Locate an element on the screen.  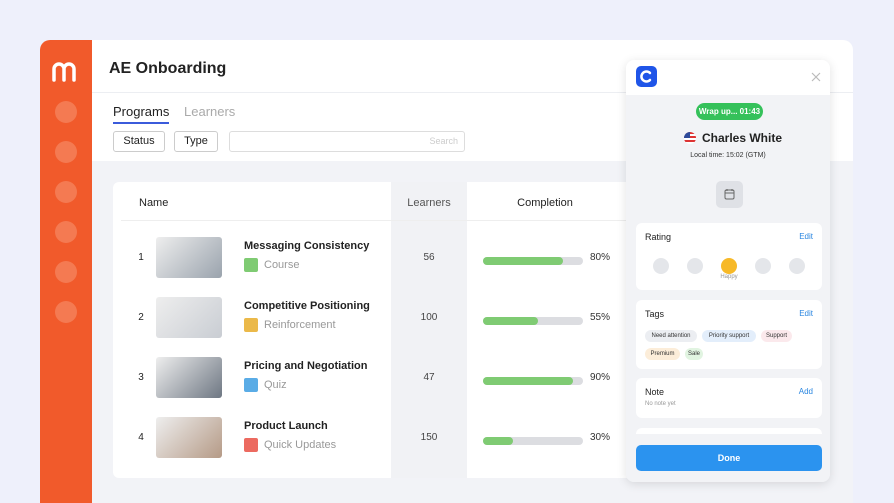
calendar-icon is located at coordinates (729, 194).